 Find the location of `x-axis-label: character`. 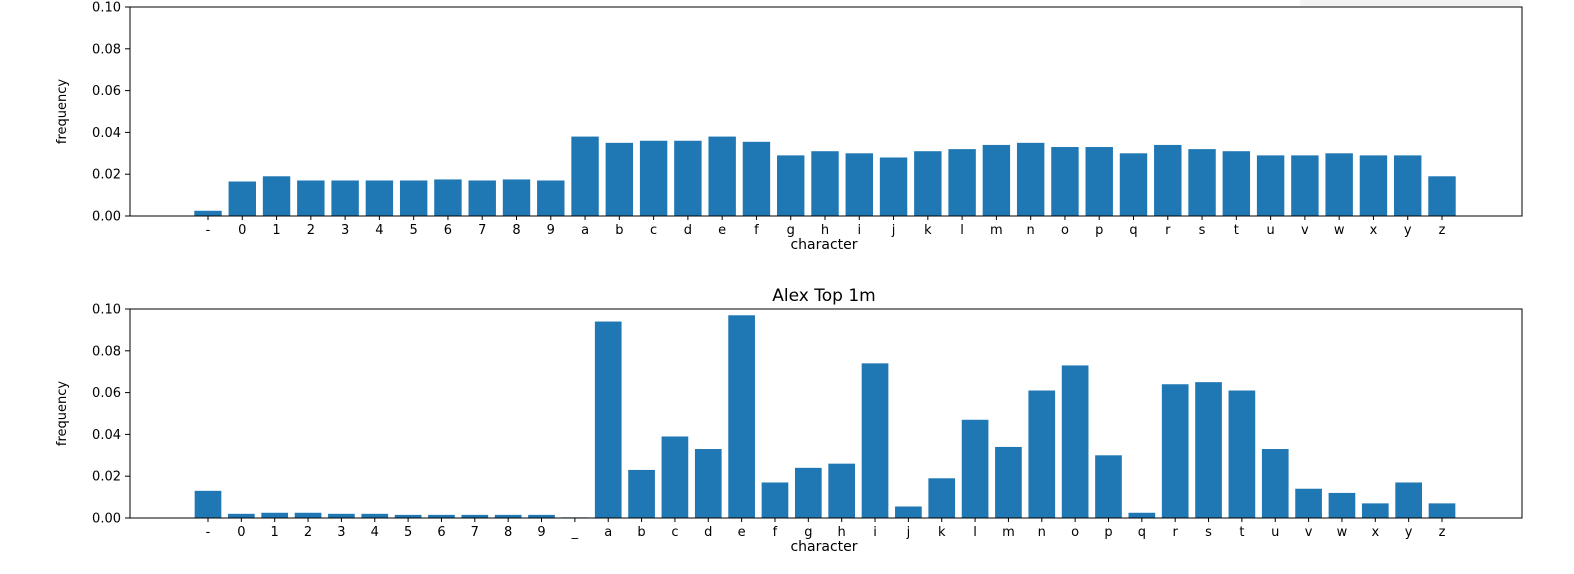

x-axis-label: character is located at coordinates (823, 245).